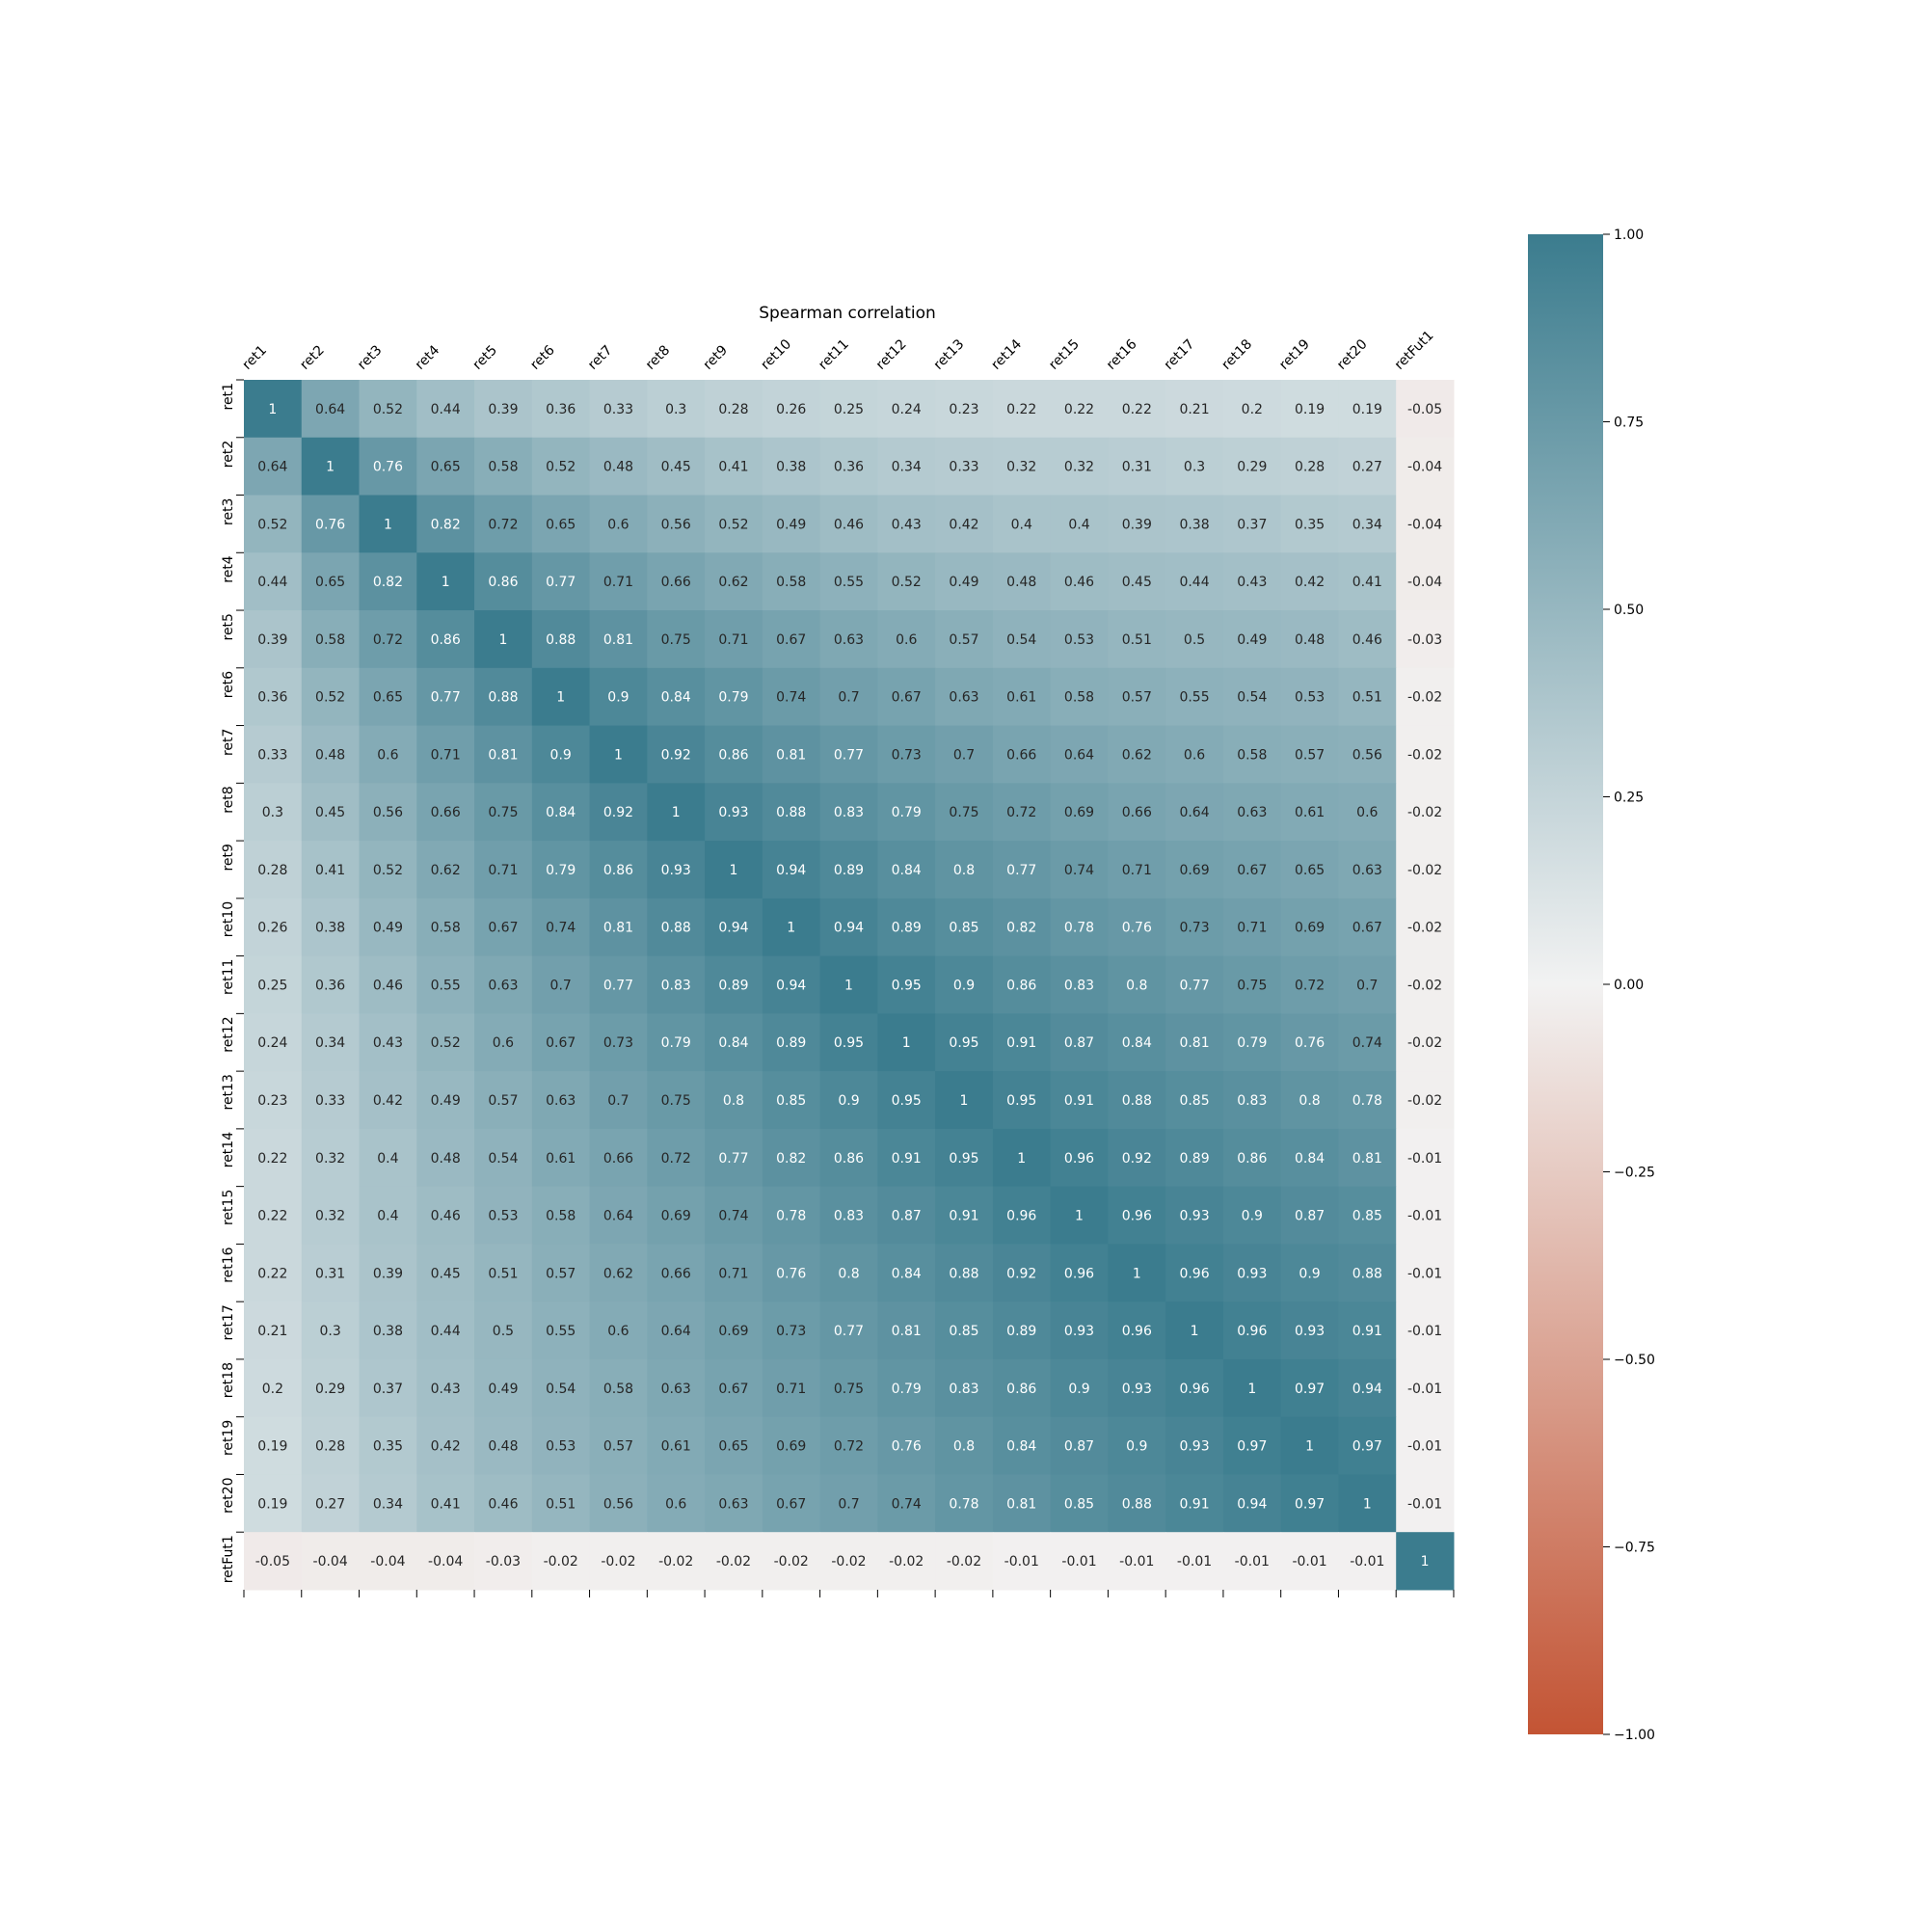 This screenshot has height=1932, width=1928. I want to click on heatmap-cell-value: 0.49, so click(388, 929).